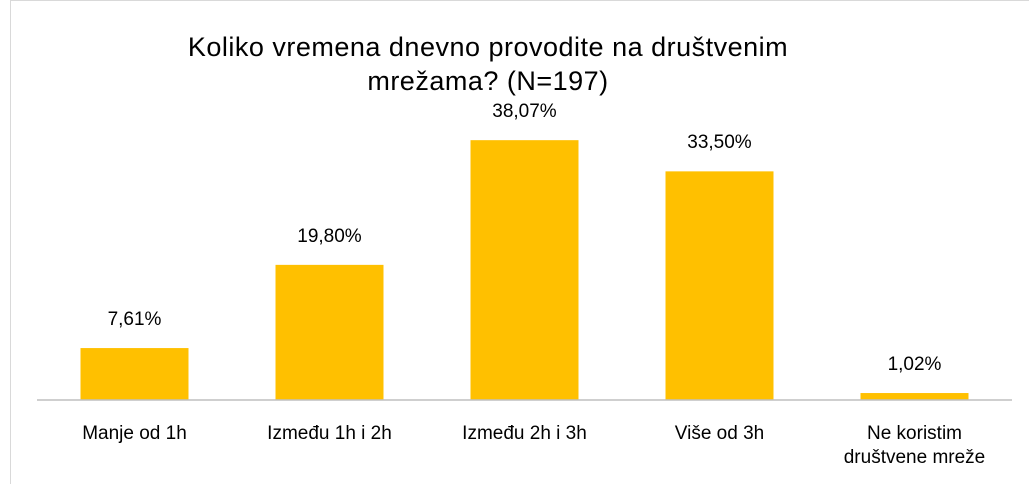 The width and height of the screenshot is (1029, 484). Describe the element at coordinates (914, 445) in the screenshot. I see `x-tick-label: Ne koristim društvene mreže` at that location.